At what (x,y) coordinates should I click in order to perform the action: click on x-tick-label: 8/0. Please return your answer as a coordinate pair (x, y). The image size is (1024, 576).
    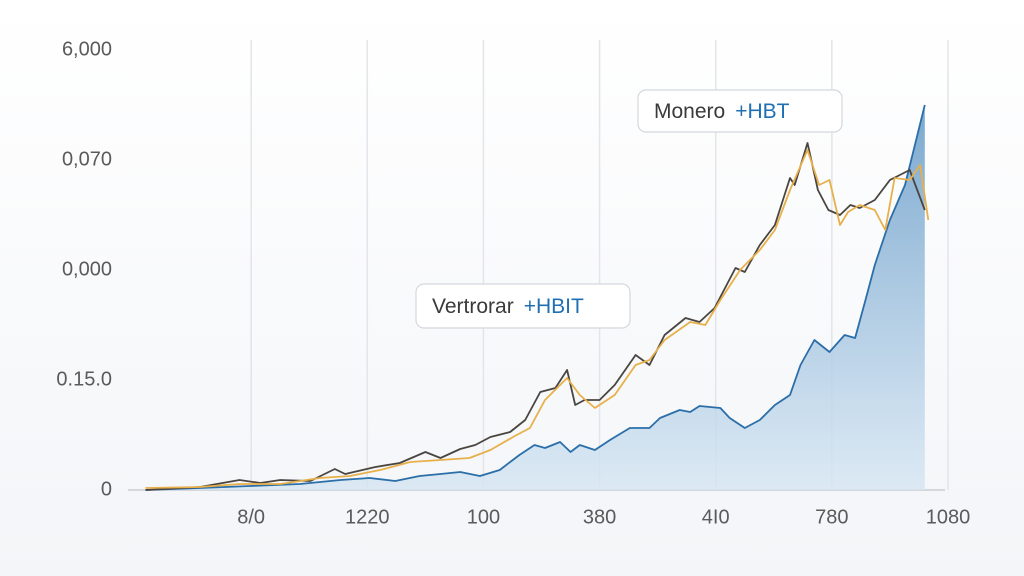
    Looking at the image, I should click on (251, 517).